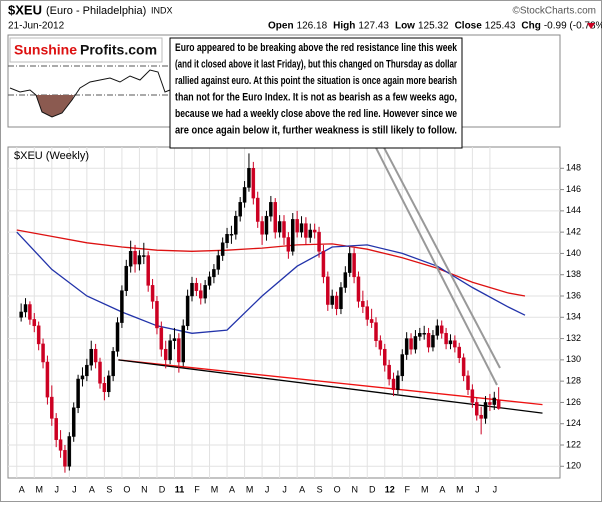 This screenshot has width=602, height=507. I want to click on x-tick-label: 12, so click(390, 489).